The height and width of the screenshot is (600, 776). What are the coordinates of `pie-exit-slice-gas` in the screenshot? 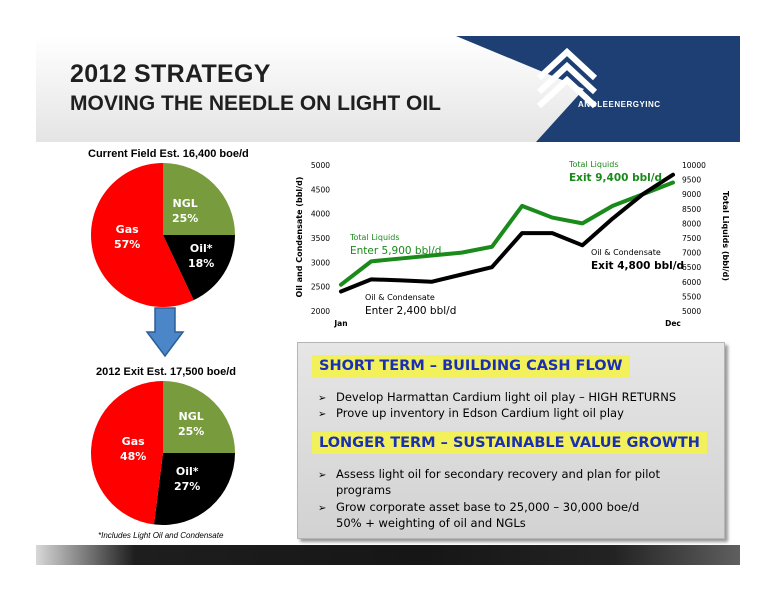 It's located at (126, 453).